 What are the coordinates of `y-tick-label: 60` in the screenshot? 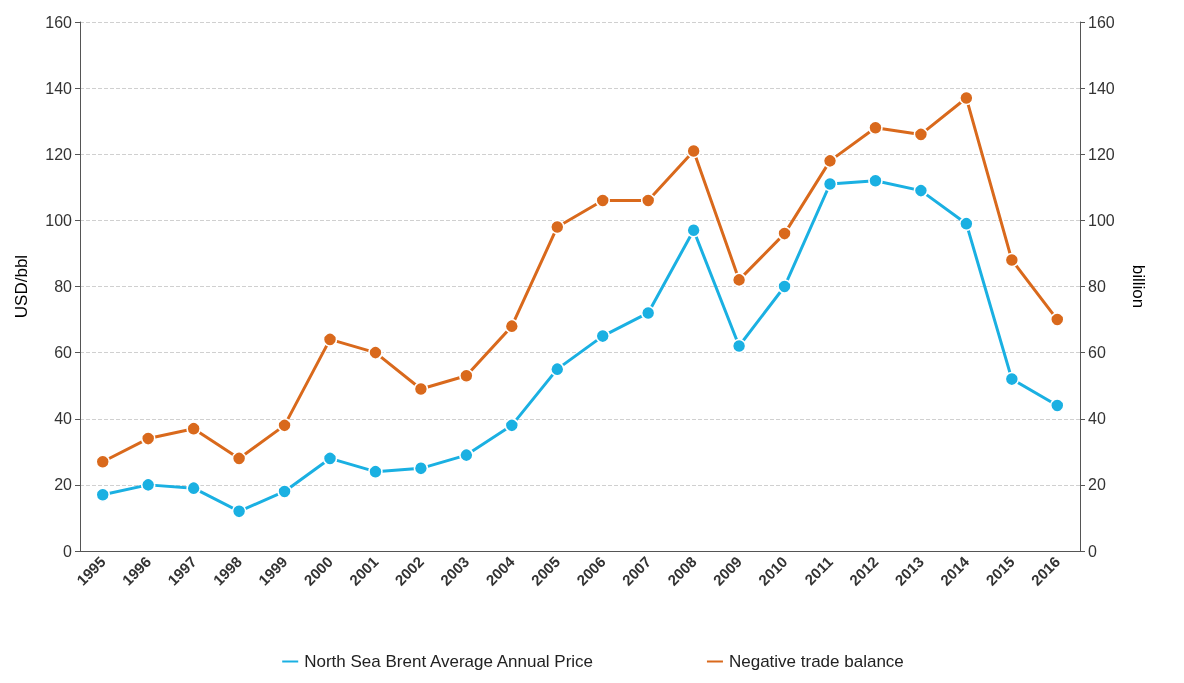 It's located at (63, 353).